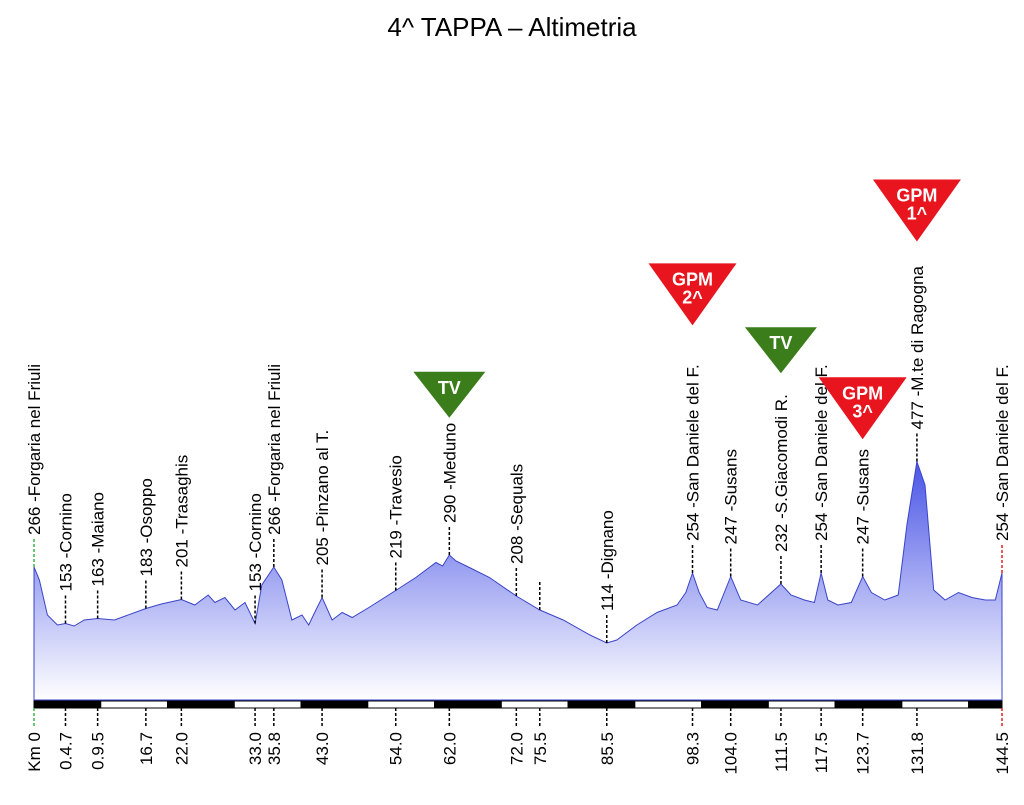  I want to click on waypoint-label: 114 -Dignano, so click(607, 560).